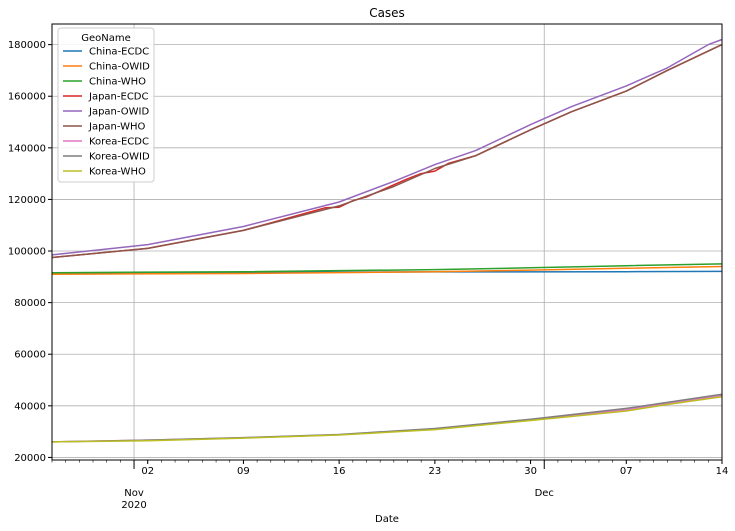 The image size is (735, 531). I want to click on x-tick-label: 02, so click(147, 471).